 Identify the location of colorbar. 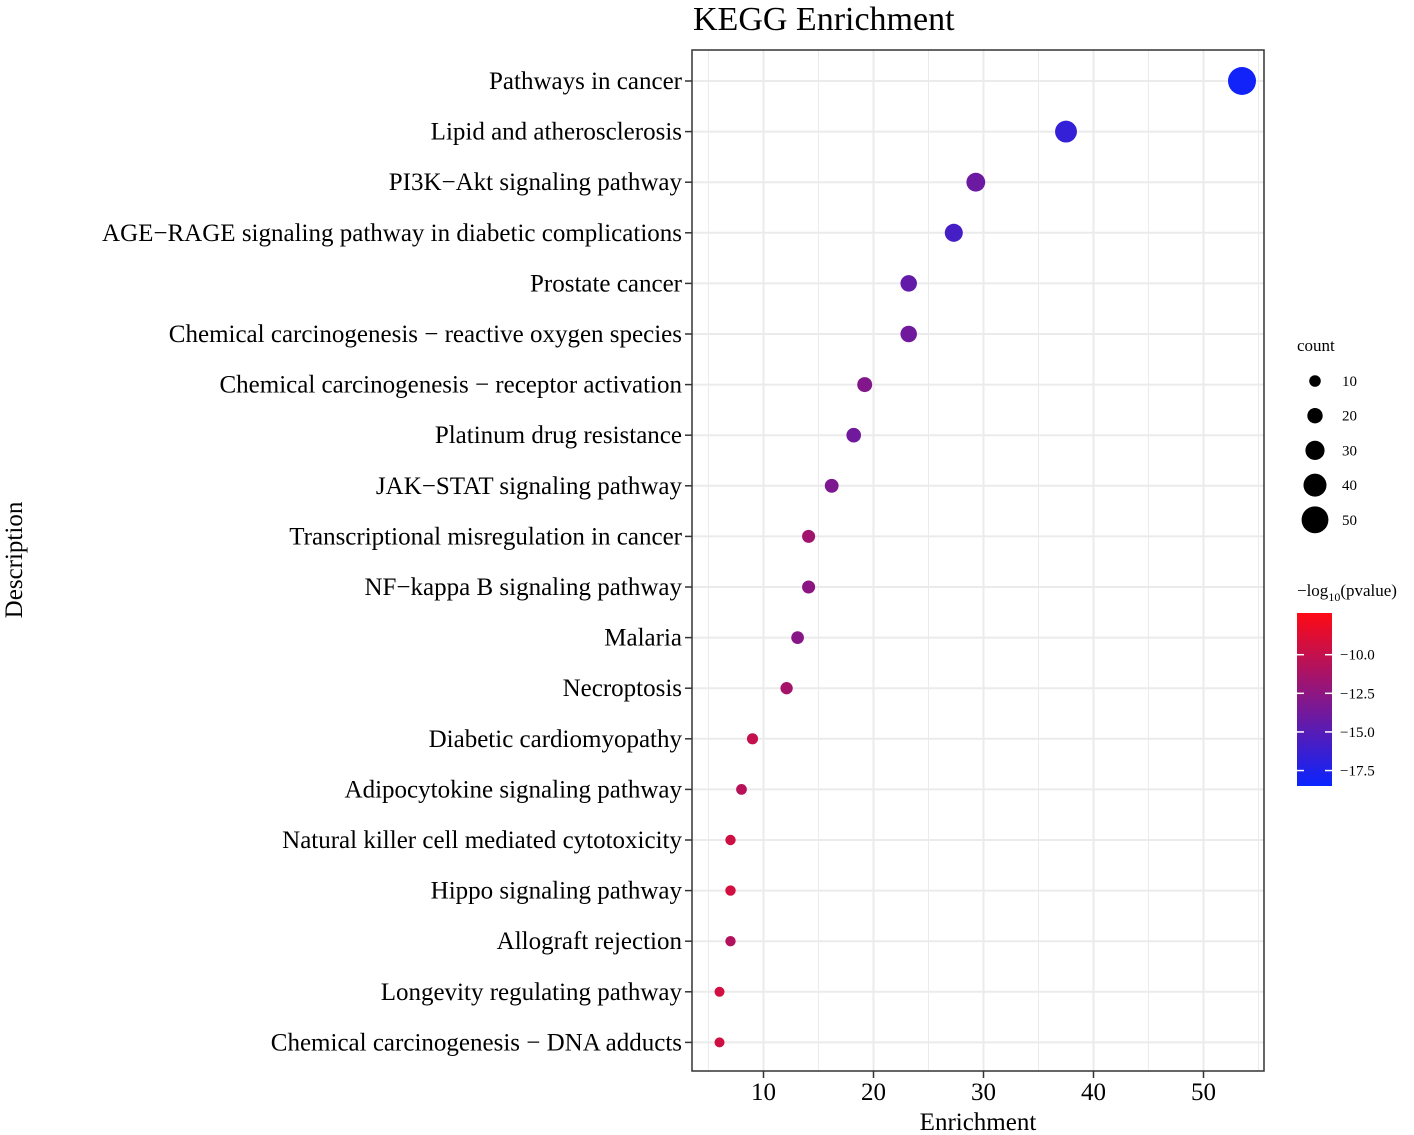
(1314, 699).